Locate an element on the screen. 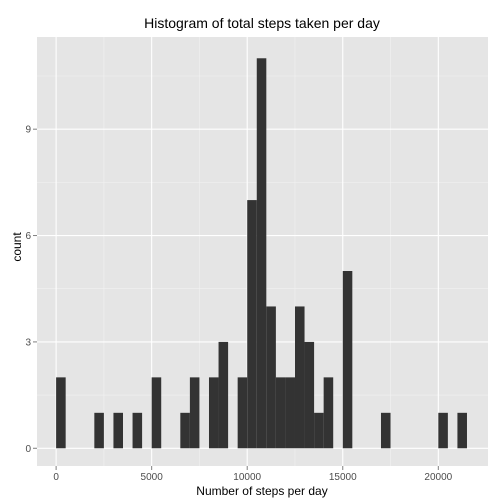  x-axis-ticks: 0 5000 10000 15000 20000 is located at coordinates (253, 474).